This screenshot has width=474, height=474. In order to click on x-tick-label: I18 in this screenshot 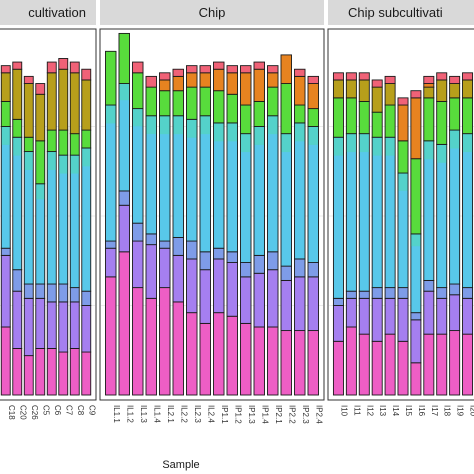, I will do `click(447, 411)`.